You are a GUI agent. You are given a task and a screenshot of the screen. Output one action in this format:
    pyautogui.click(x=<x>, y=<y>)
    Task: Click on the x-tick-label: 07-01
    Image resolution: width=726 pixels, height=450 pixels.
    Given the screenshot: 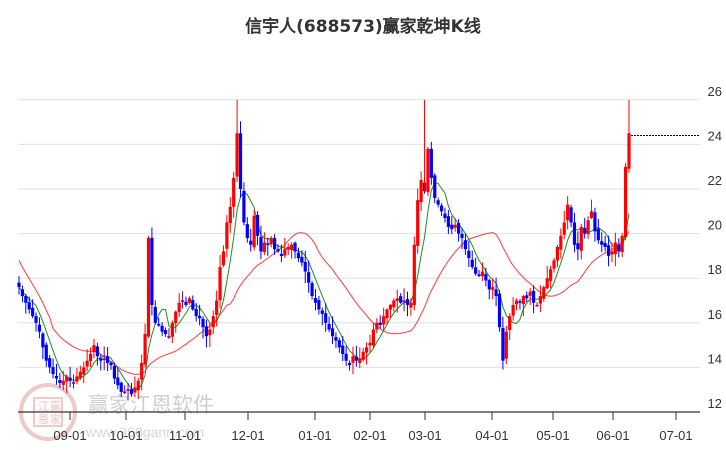 What is the action you would take?
    pyautogui.click(x=675, y=435)
    